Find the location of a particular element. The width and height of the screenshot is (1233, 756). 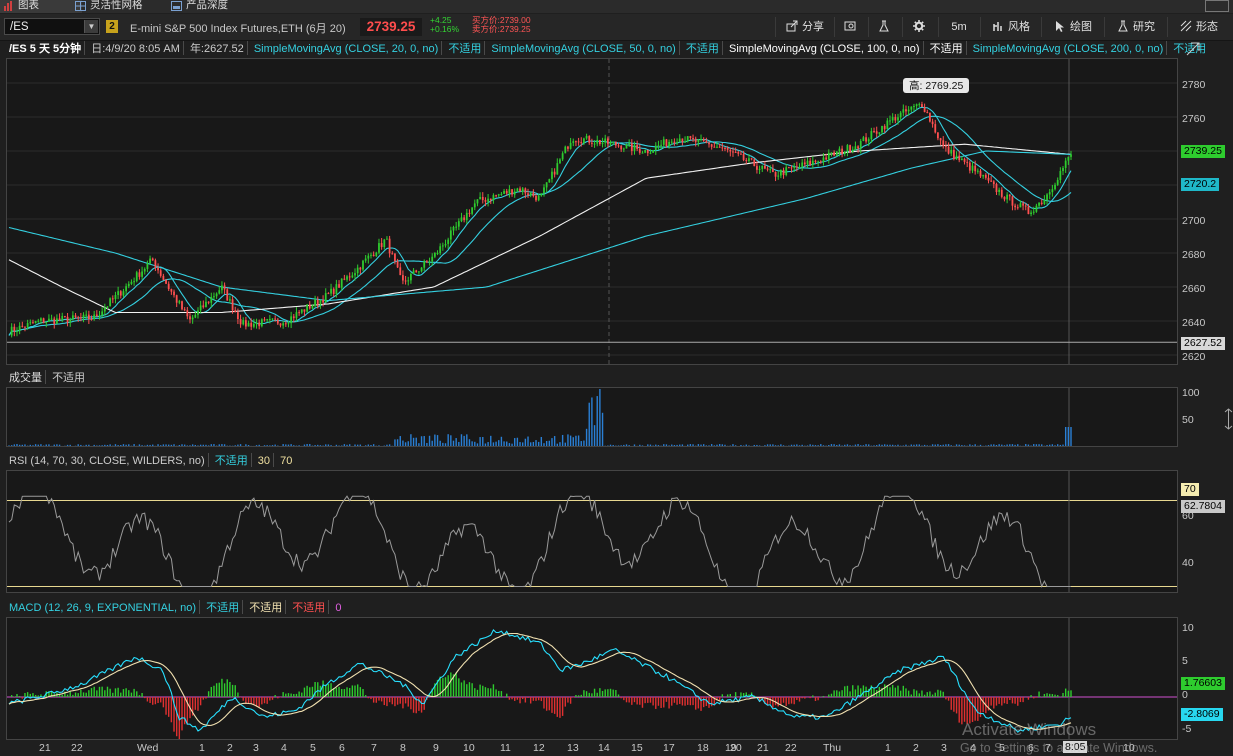

sma100-label: SimpleMovingAvg (CLOSE, 100, 0, no) is located at coordinates (824, 49).